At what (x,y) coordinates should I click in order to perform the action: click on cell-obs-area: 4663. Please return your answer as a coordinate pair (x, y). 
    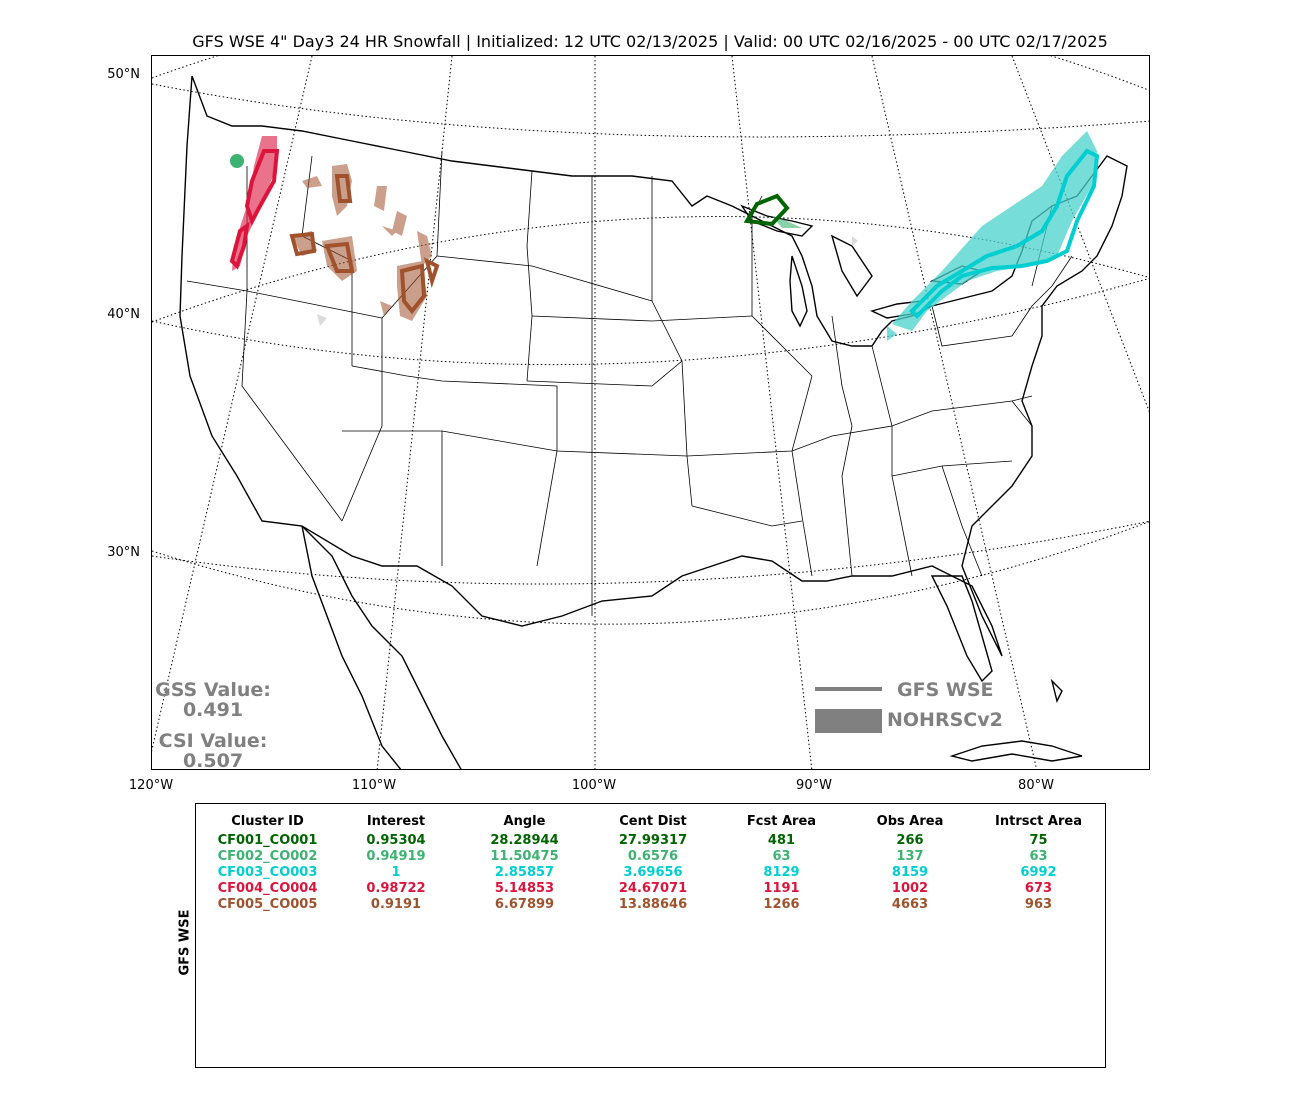
    Looking at the image, I should click on (910, 904).